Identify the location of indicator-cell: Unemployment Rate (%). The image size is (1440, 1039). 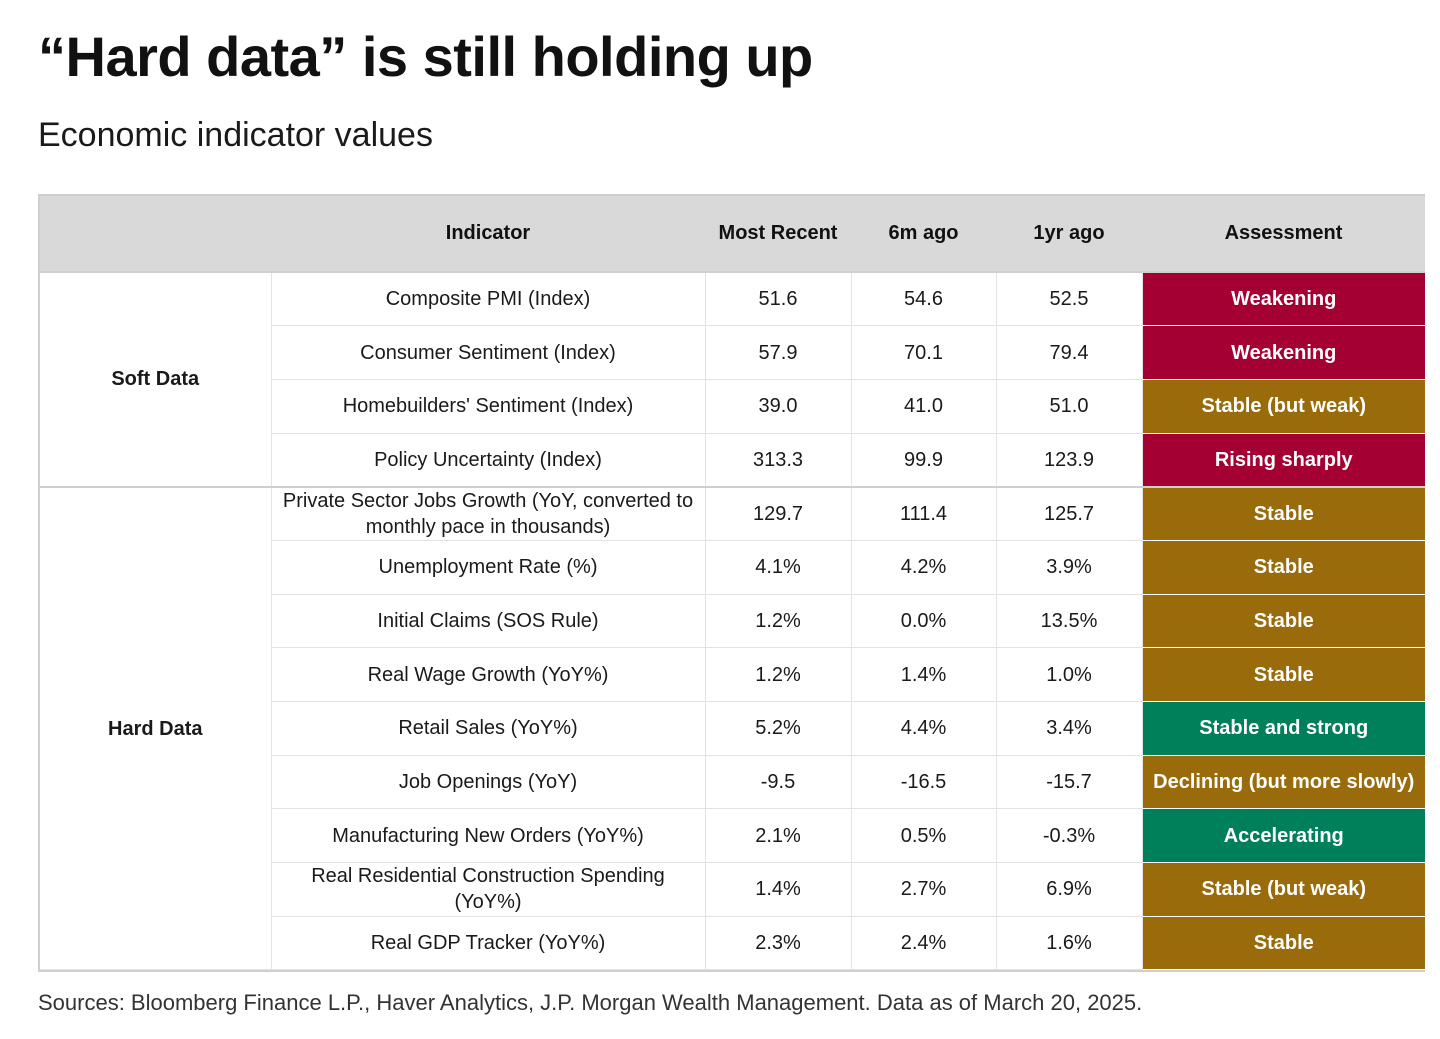
(488, 567).